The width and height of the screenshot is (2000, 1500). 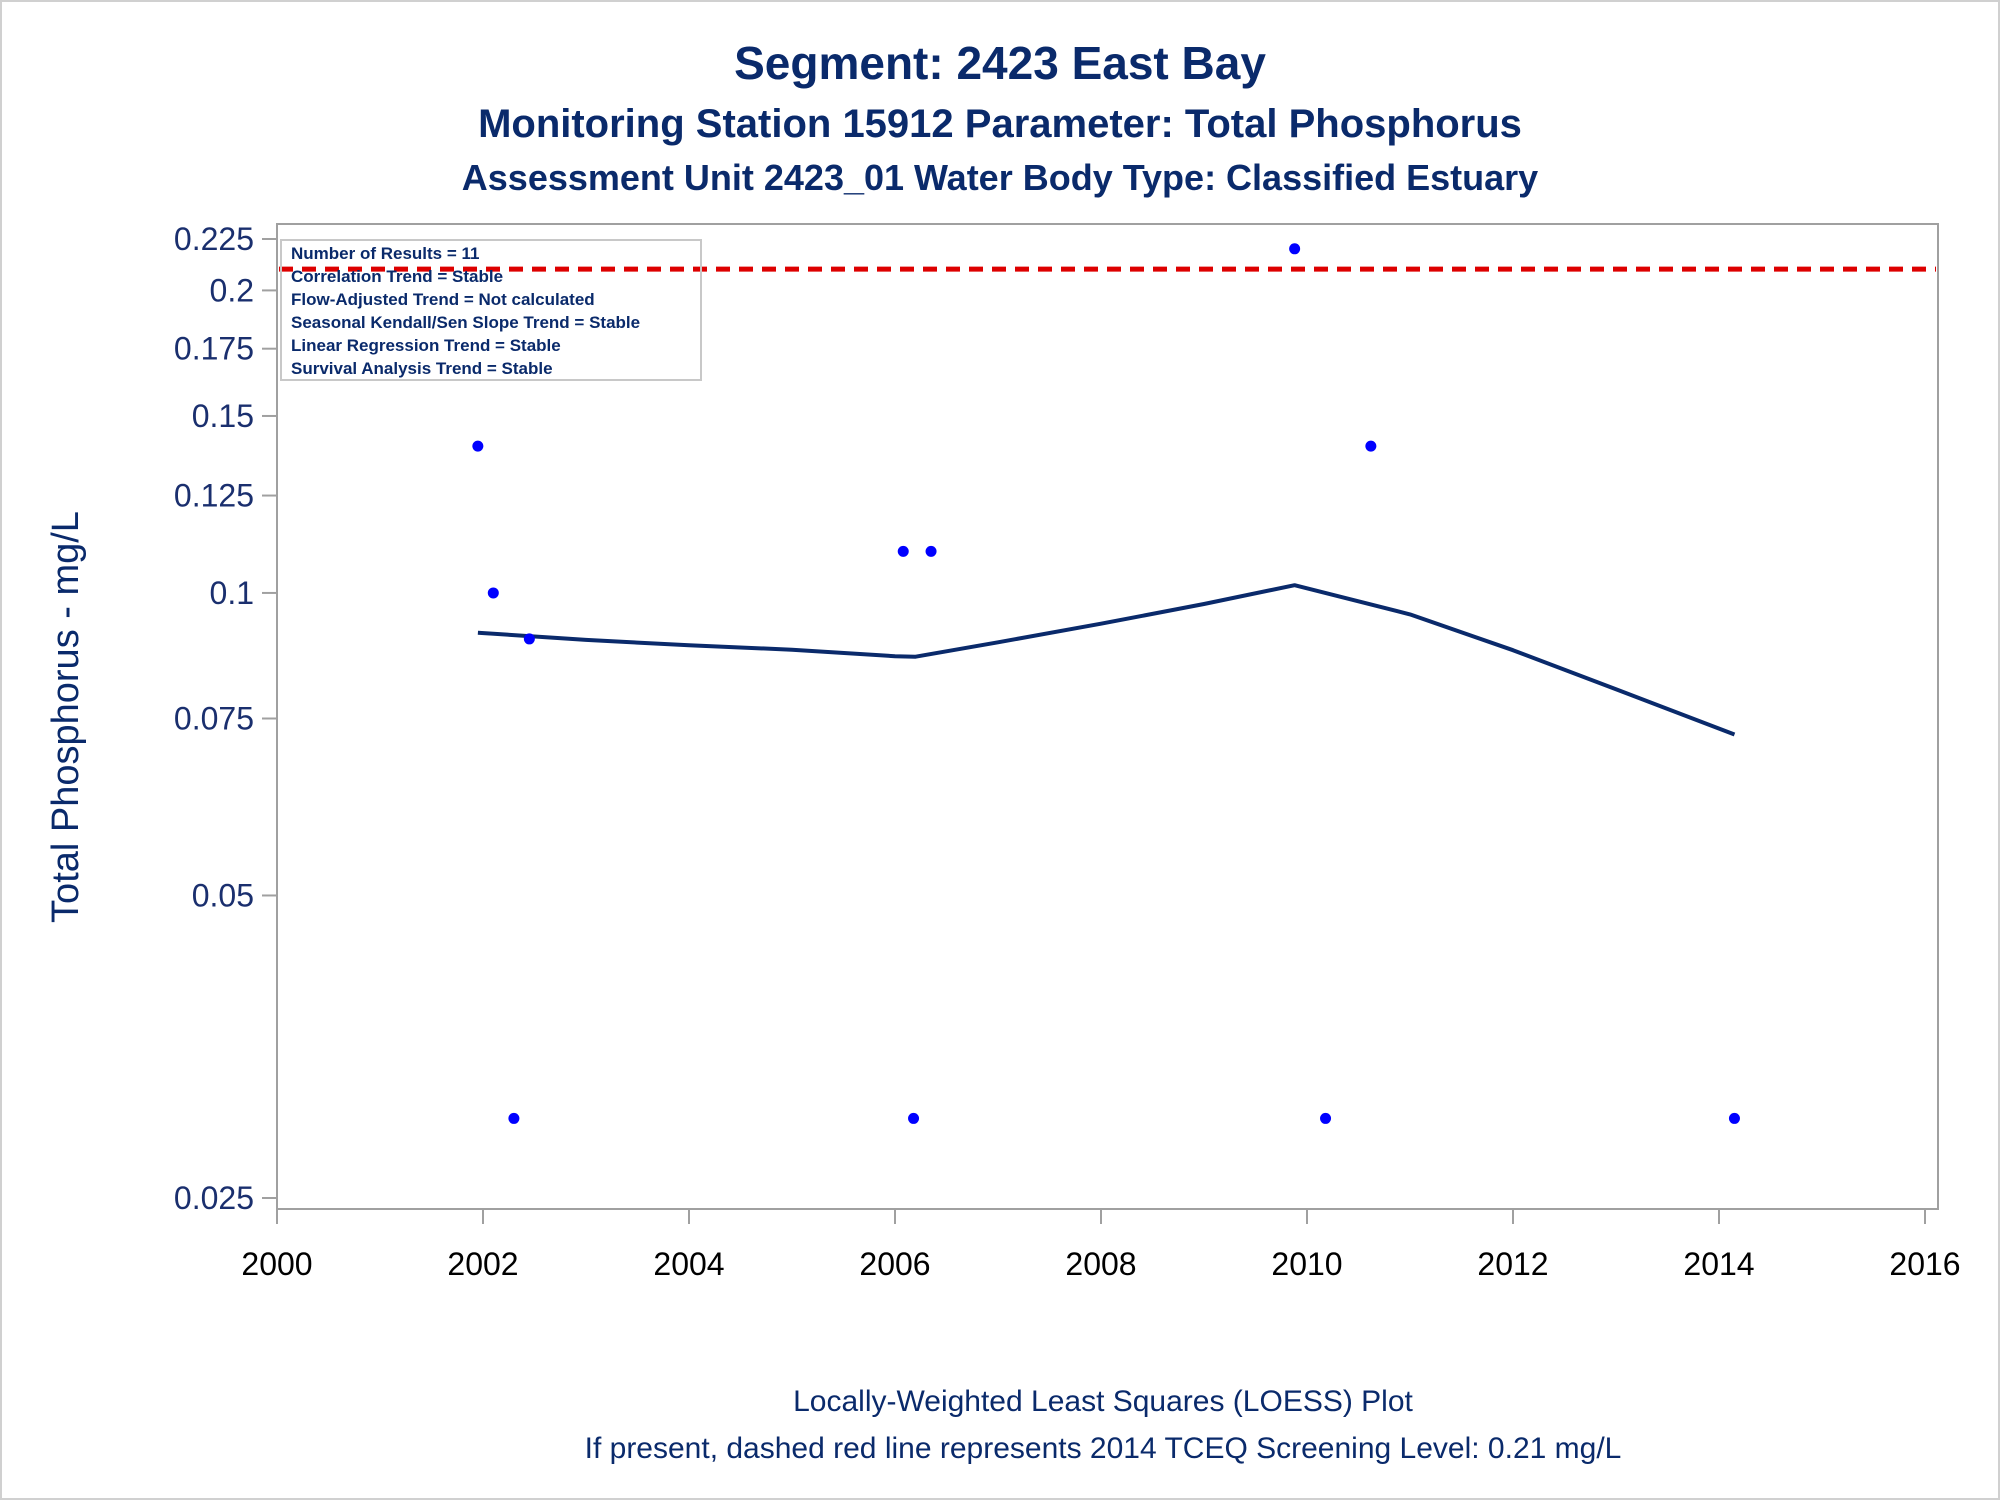 I want to click on loess-curve, so click(x=1106, y=660).